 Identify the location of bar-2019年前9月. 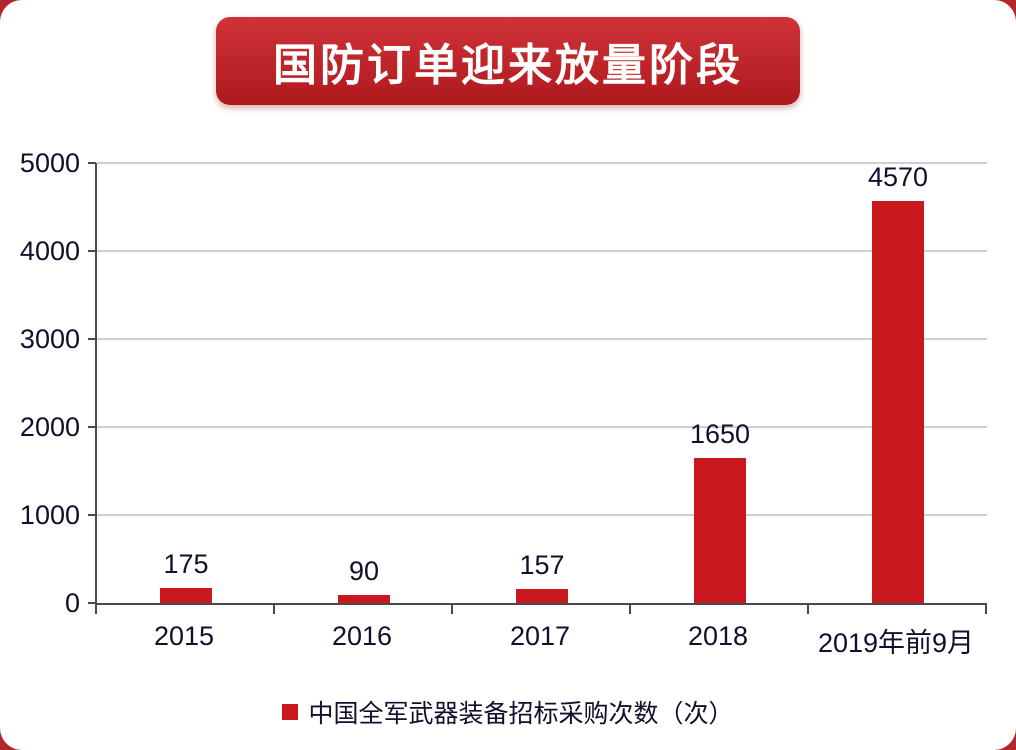
(898, 401).